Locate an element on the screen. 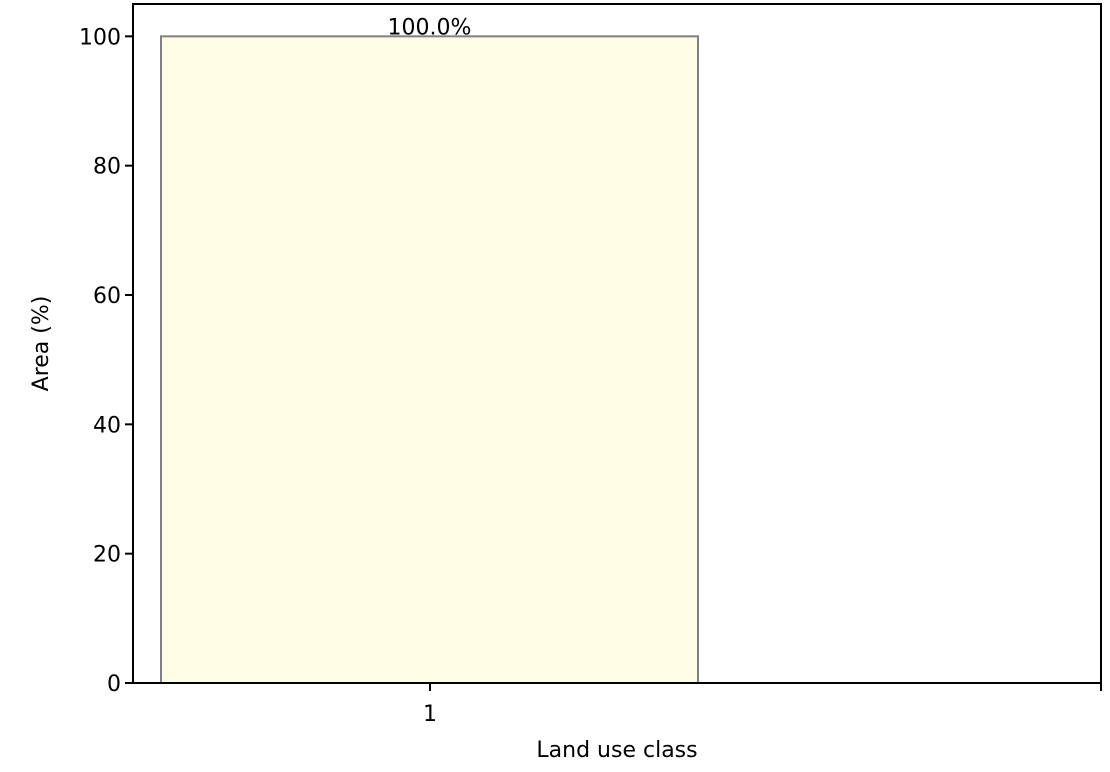 Image resolution: width=1110 pixels, height=772 pixels. y-tick-label: 40 is located at coordinates (107, 425).